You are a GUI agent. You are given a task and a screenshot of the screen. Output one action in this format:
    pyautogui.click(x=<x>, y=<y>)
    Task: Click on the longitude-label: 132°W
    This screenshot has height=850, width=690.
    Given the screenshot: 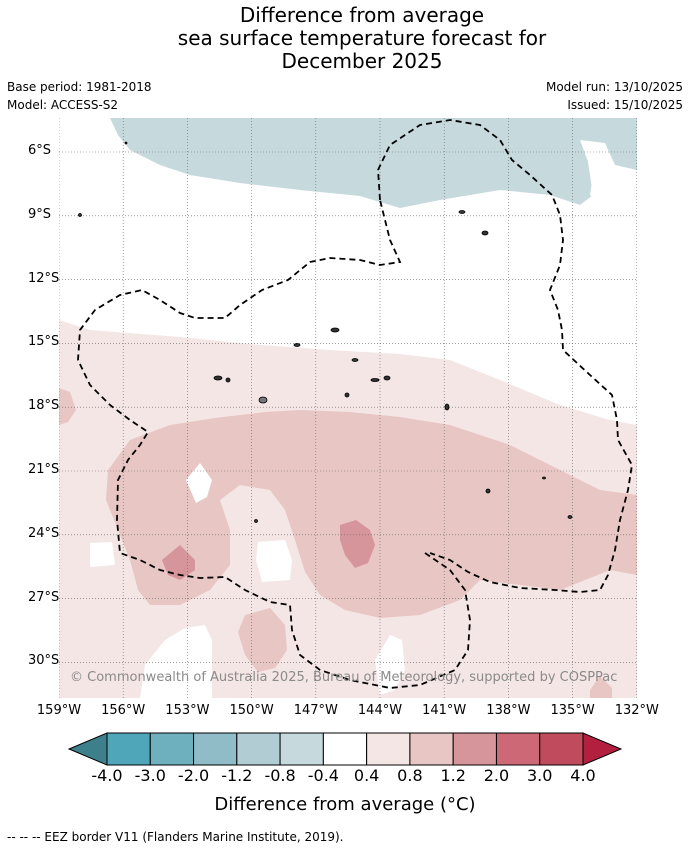 What is the action you would take?
    pyautogui.click(x=636, y=710)
    